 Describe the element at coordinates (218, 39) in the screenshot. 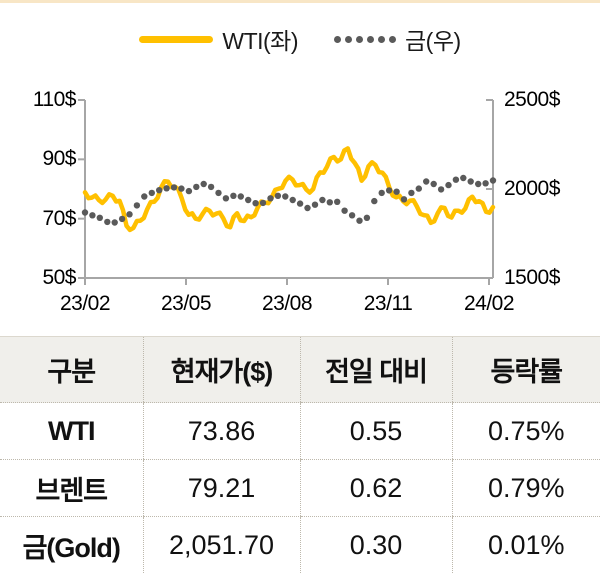

I see `legend-item-wti: WTI(좌)` at that location.